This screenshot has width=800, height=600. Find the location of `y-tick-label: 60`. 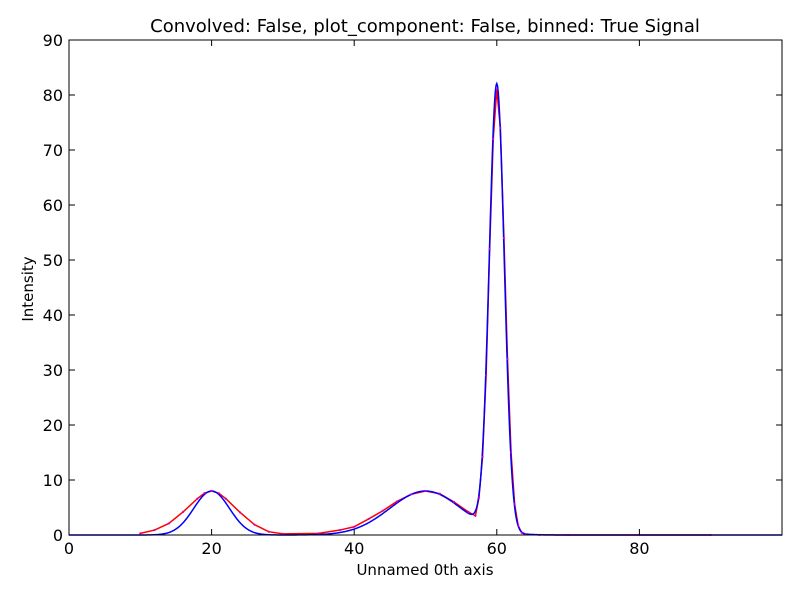

y-tick-label: 60 is located at coordinates (53, 205).